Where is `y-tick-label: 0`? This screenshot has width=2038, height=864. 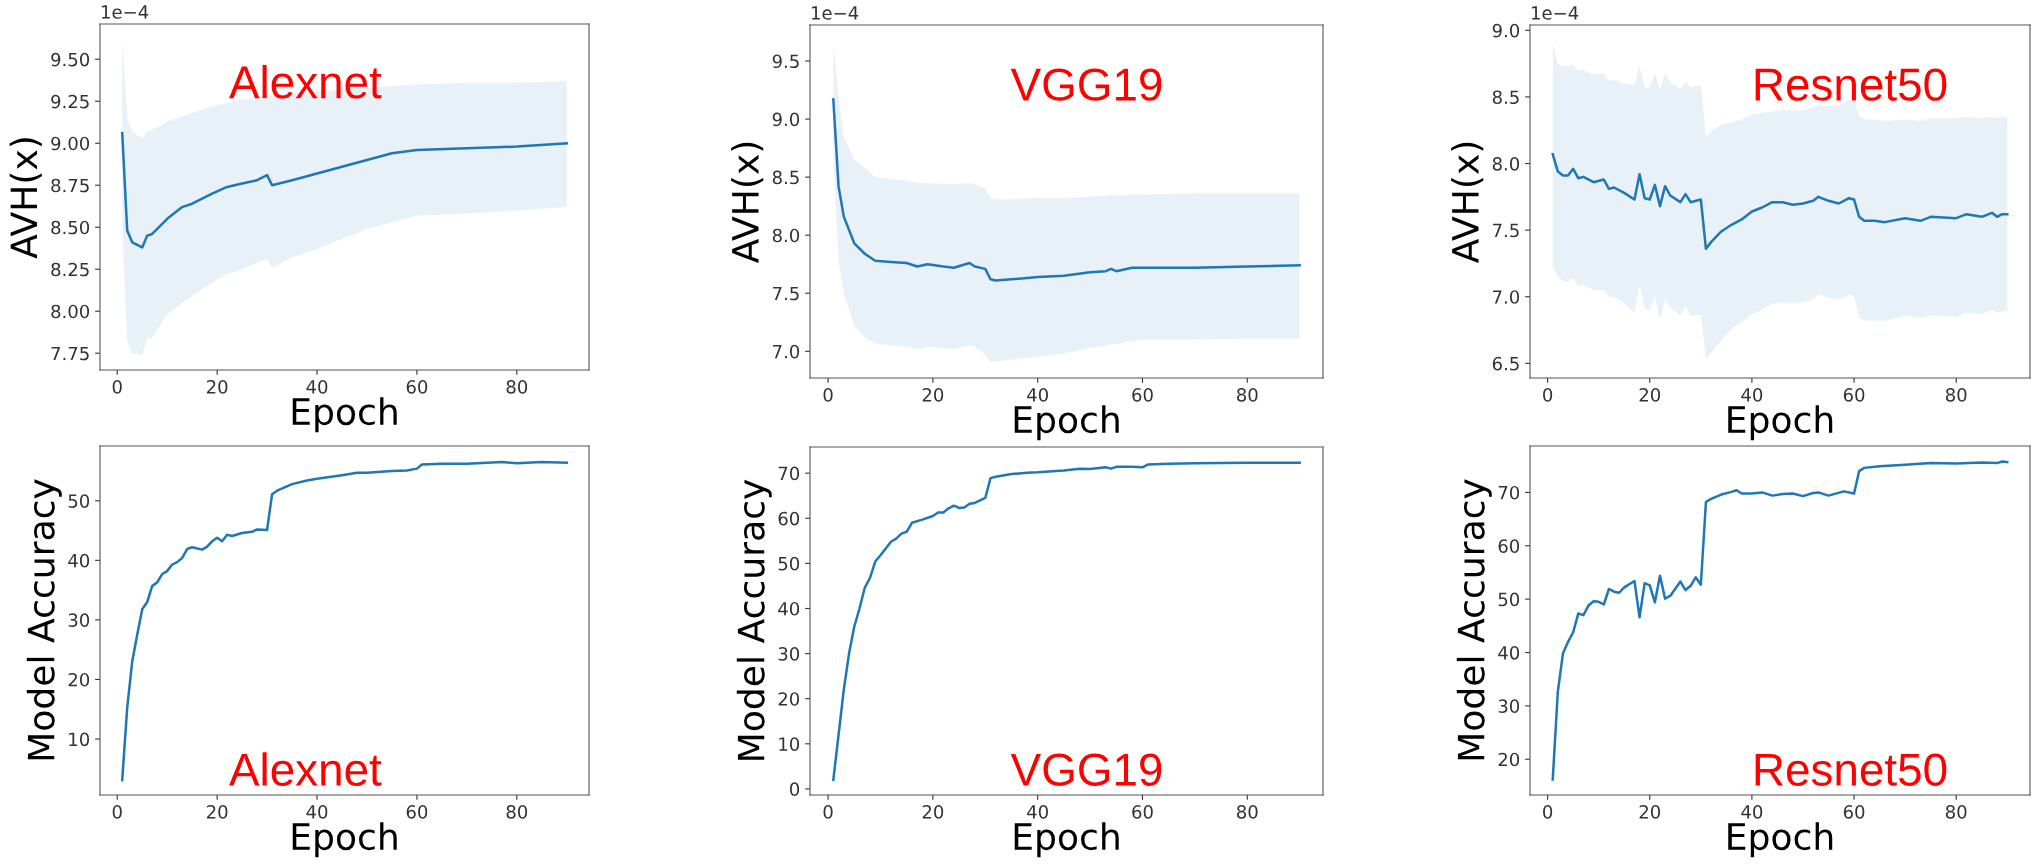
y-tick-label: 0 is located at coordinates (794, 789).